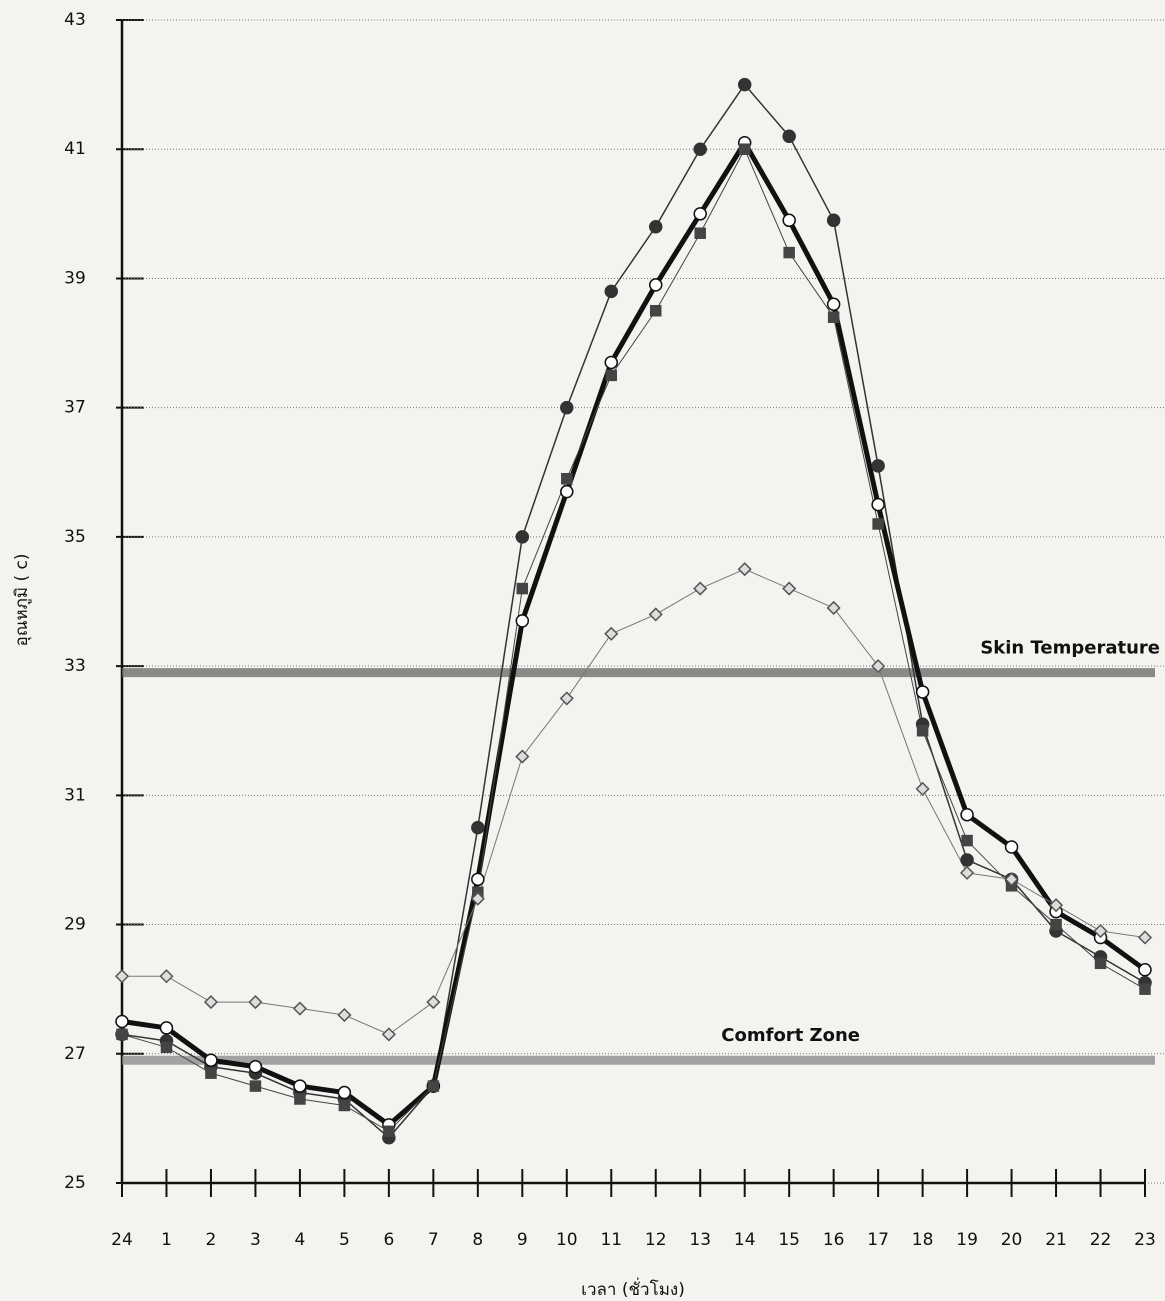 This screenshot has height=1301, width=1165. Describe the element at coordinates (75, 1054) in the screenshot. I see `y-tick-label: 27` at that location.